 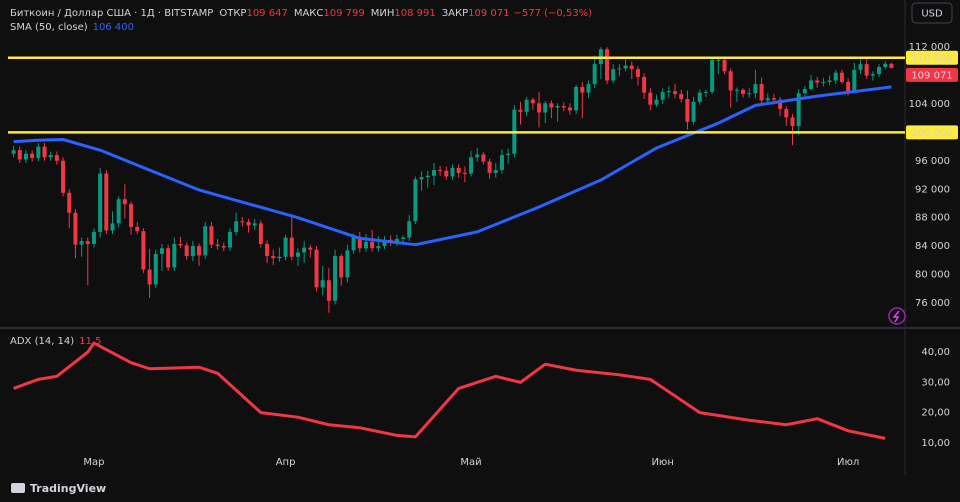 I want to click on x-tick-label: Июн, so click(x=662, y=462).